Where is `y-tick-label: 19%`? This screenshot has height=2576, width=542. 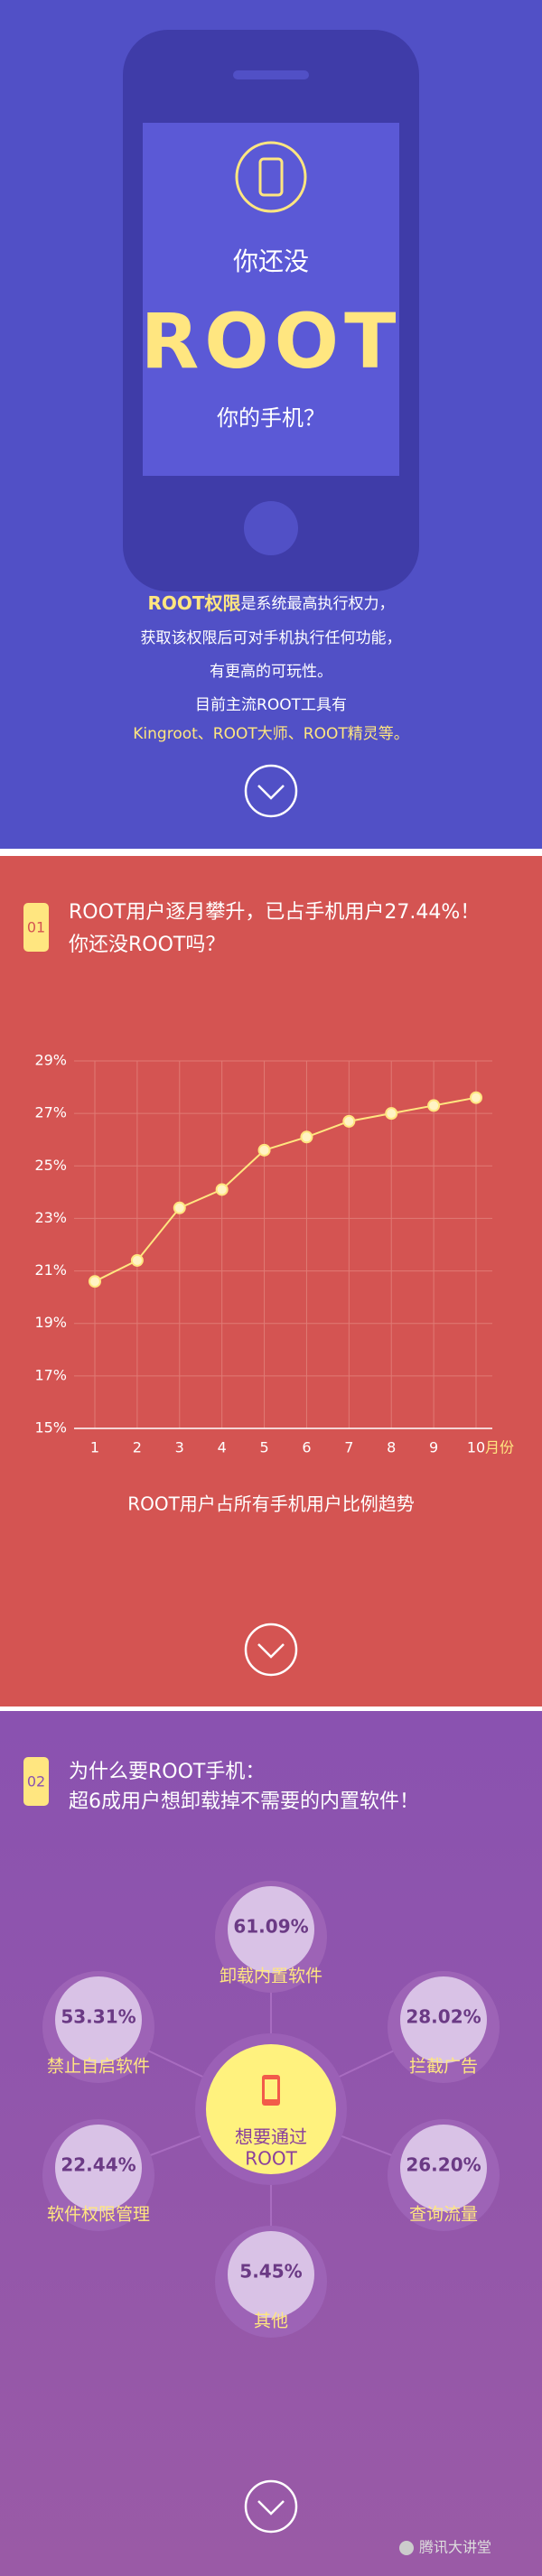 y-tick-label: 19% is located at coordinates (51, 1322).